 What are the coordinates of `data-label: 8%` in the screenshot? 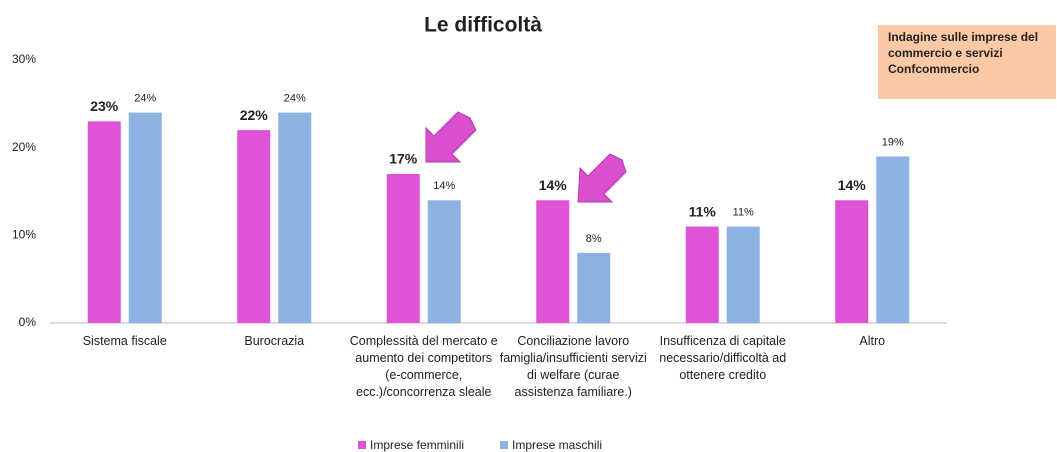 It's located at (594, 239).